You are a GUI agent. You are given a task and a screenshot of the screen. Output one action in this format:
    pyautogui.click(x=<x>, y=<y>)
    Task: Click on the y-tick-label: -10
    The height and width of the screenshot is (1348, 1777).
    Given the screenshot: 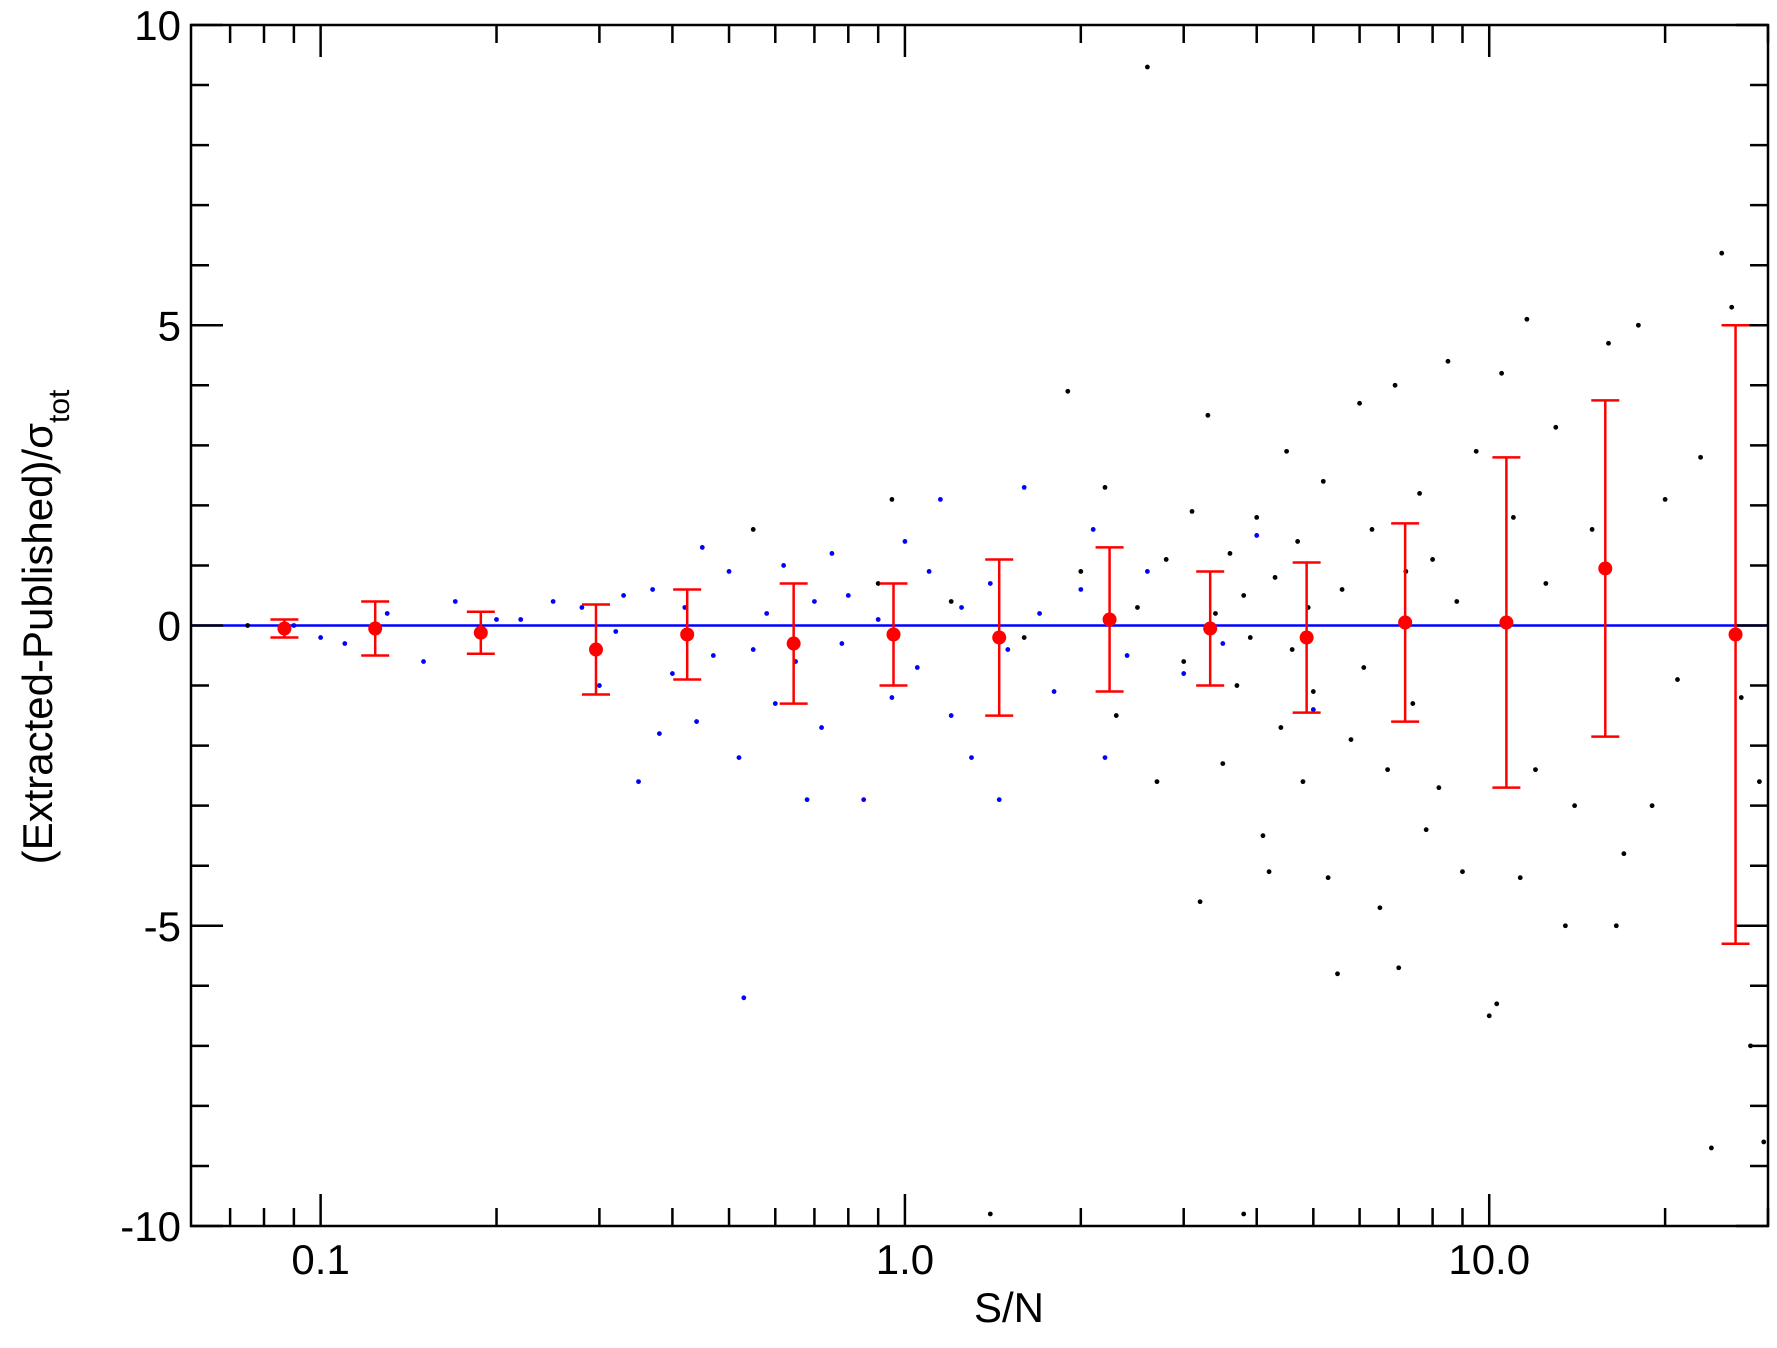 What is the action you would take?
    pyautogui.click(x=150, y=1226)
    